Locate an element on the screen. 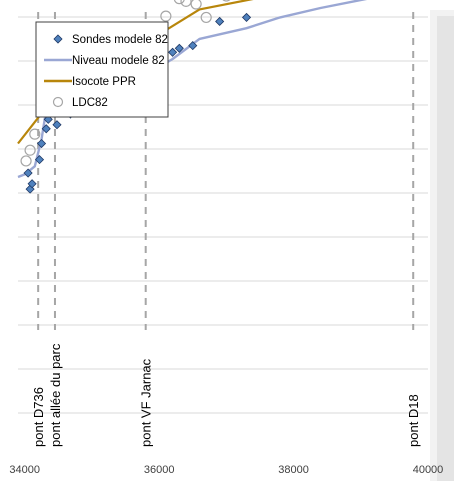  marker-label-pont-d736: pont D736 is located at coordinates (38, 417).